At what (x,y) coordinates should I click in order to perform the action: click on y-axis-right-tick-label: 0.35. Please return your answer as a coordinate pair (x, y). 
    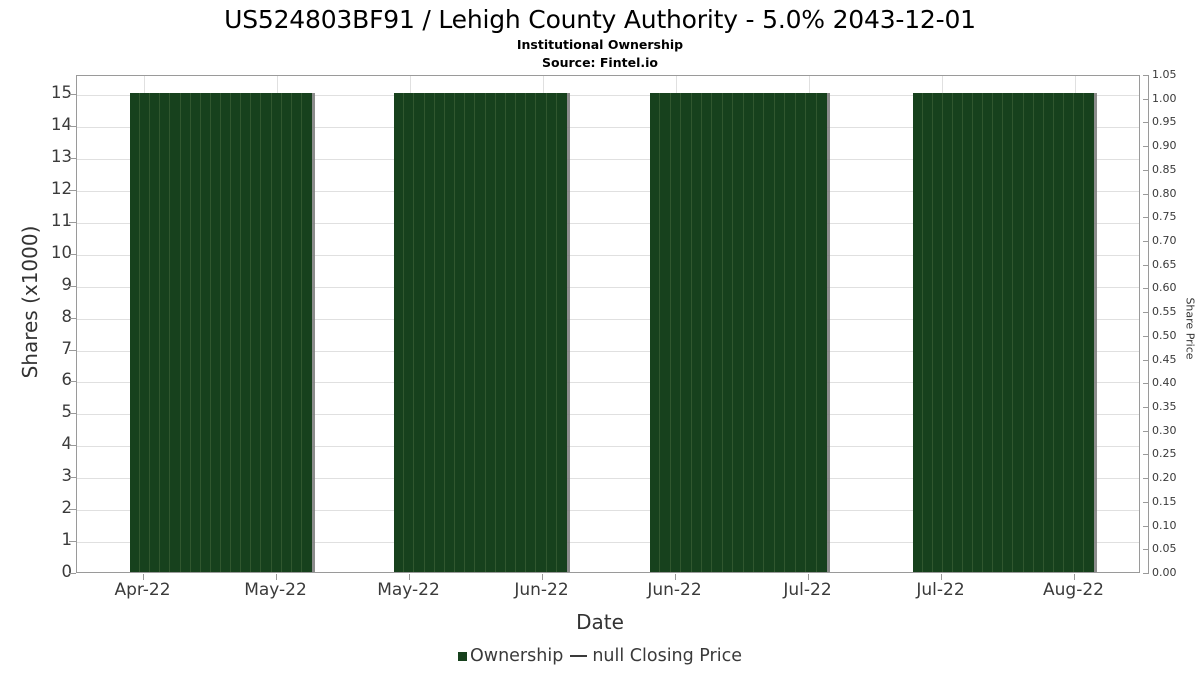
    Looking at the image, I should click on (1164, 406).